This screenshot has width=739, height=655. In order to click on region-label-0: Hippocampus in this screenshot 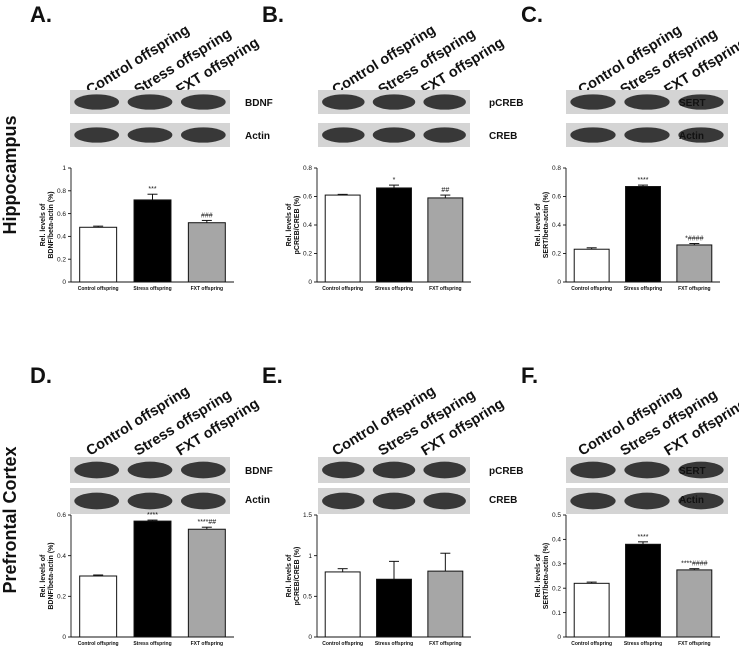, I will do `click(10, 174)`.